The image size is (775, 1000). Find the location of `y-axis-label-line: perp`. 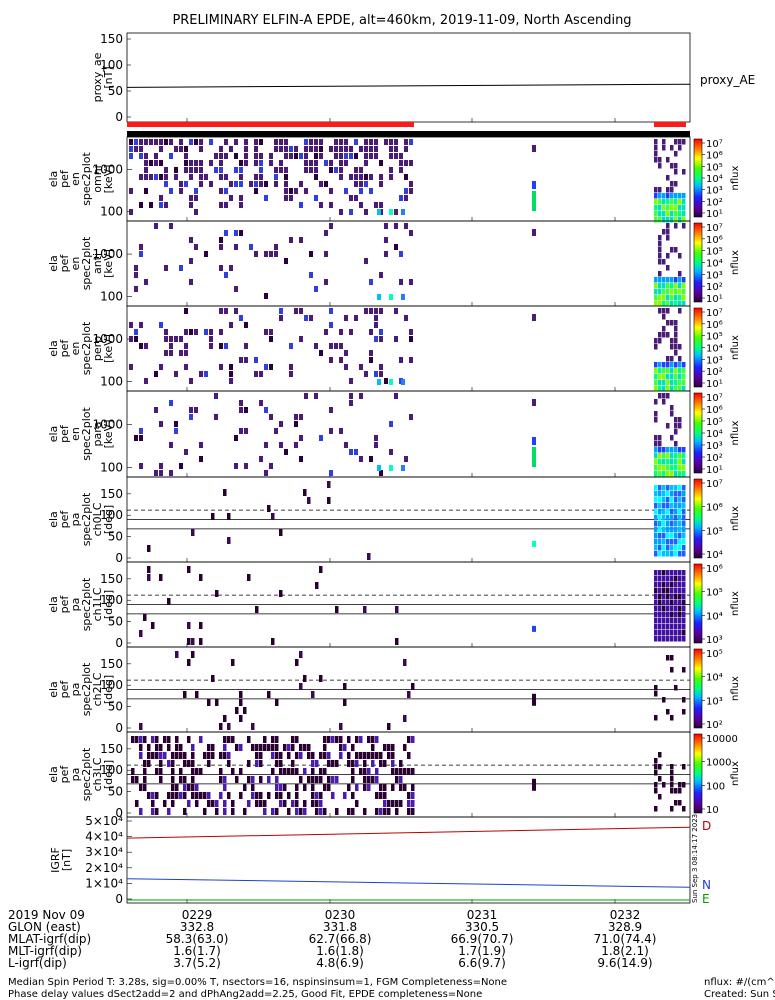

y-axis-label-line: perp is located at coordinates (97, 348).